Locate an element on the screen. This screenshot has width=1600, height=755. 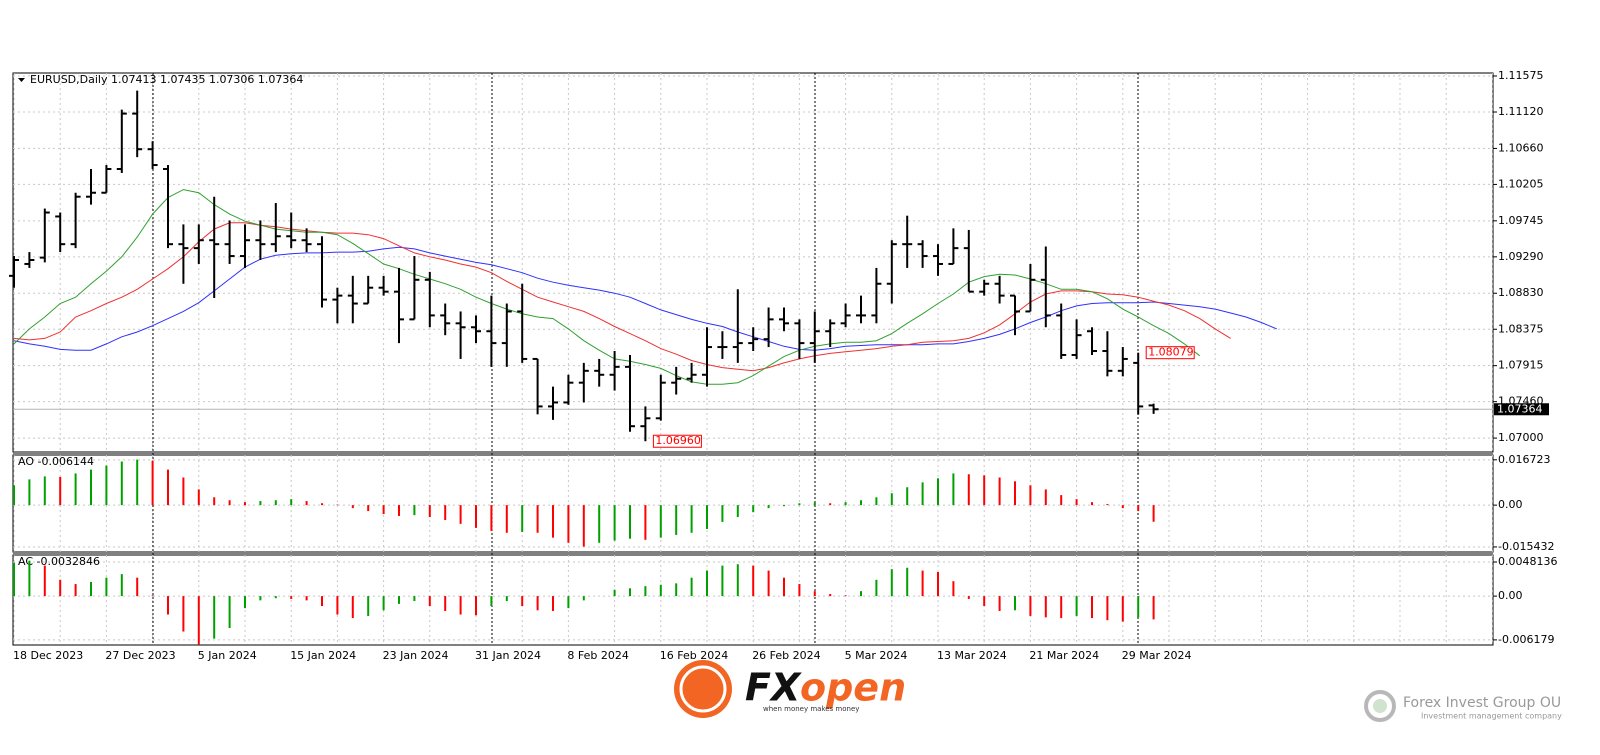
y-tick-label: 1.11120 is located at coordinates (1521, 111).